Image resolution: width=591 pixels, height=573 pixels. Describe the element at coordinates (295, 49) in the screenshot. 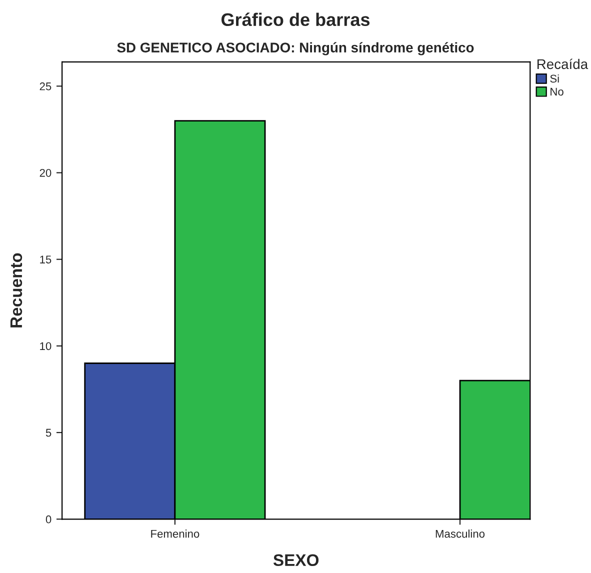

I see `chart-subtitle: SD GENETICO ASOCIADO: Ningún síndrome genético` at that location.